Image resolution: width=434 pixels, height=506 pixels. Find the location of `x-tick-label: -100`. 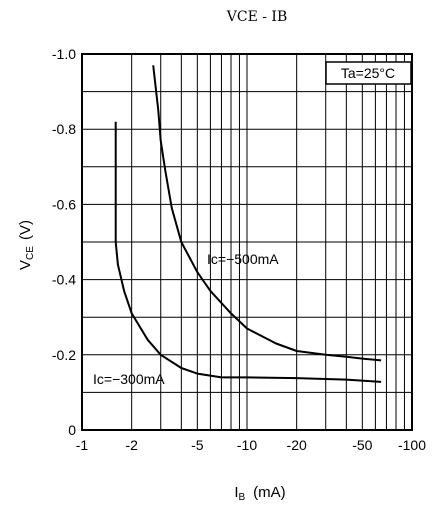

x-tick-label: -100 is located at coordinates (412, 445).